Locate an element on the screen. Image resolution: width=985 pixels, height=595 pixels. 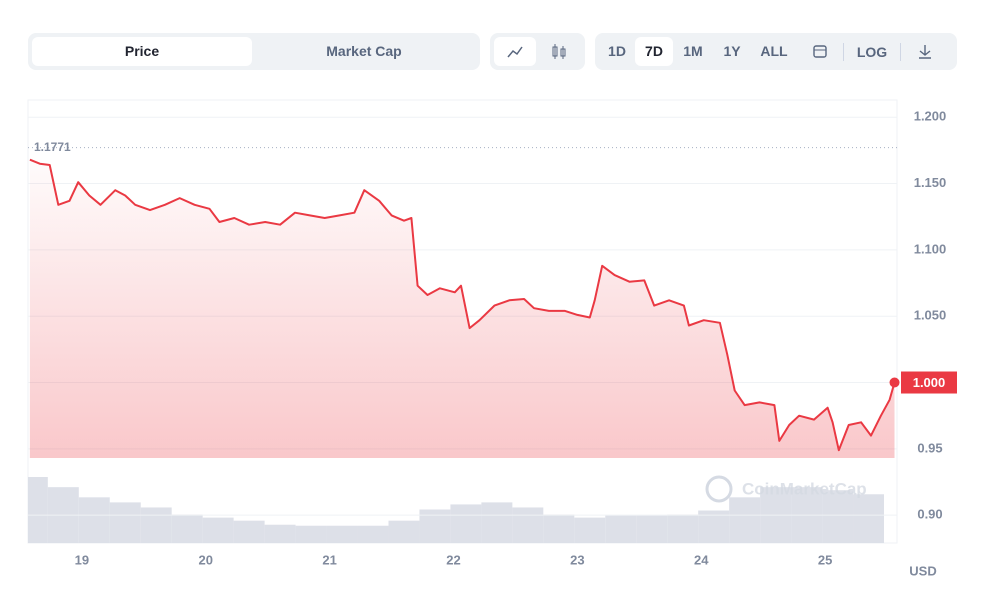
line-icon is located at coordinates (515, 51).